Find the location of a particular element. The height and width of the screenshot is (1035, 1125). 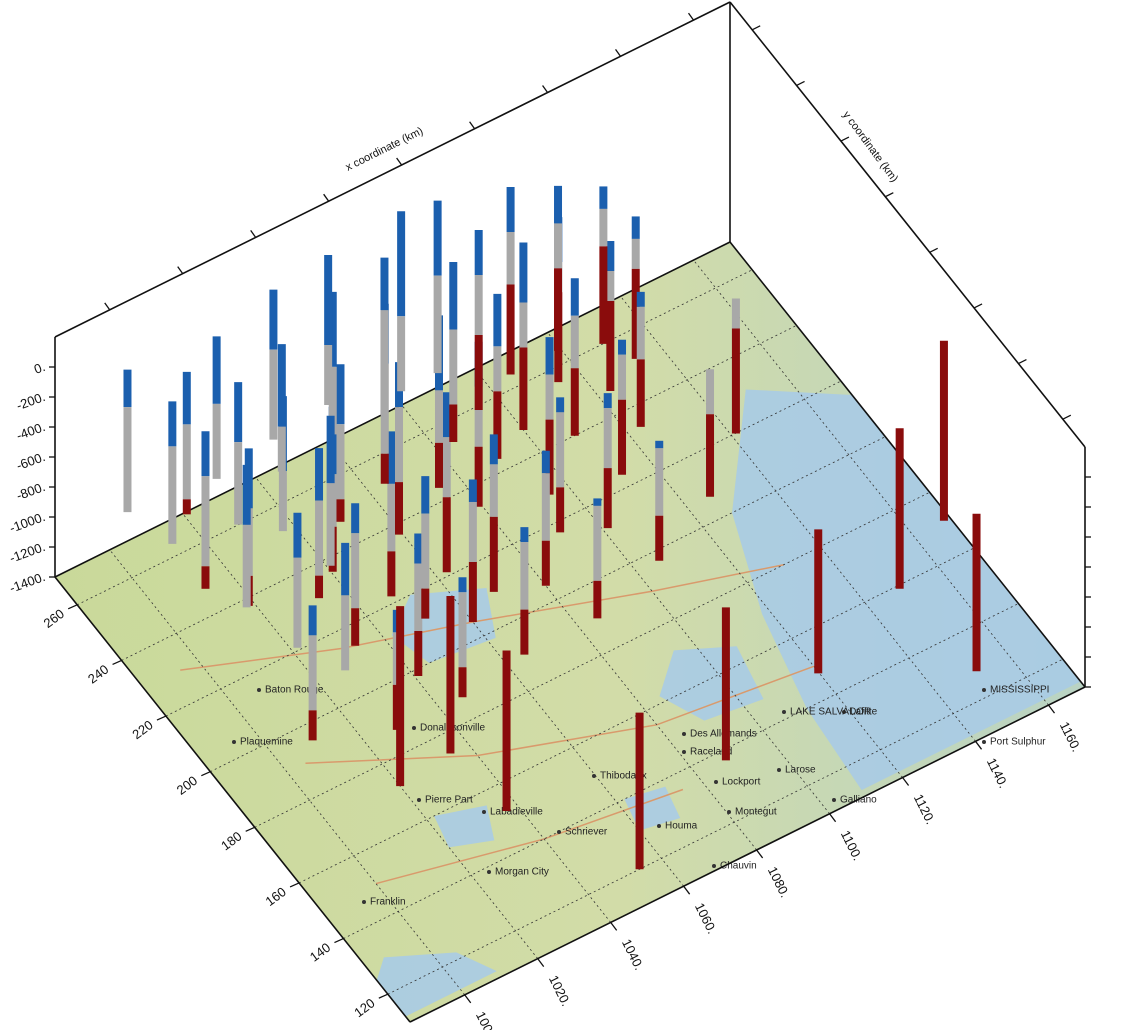

map-label: Houma is located at coordinates (681, 826).